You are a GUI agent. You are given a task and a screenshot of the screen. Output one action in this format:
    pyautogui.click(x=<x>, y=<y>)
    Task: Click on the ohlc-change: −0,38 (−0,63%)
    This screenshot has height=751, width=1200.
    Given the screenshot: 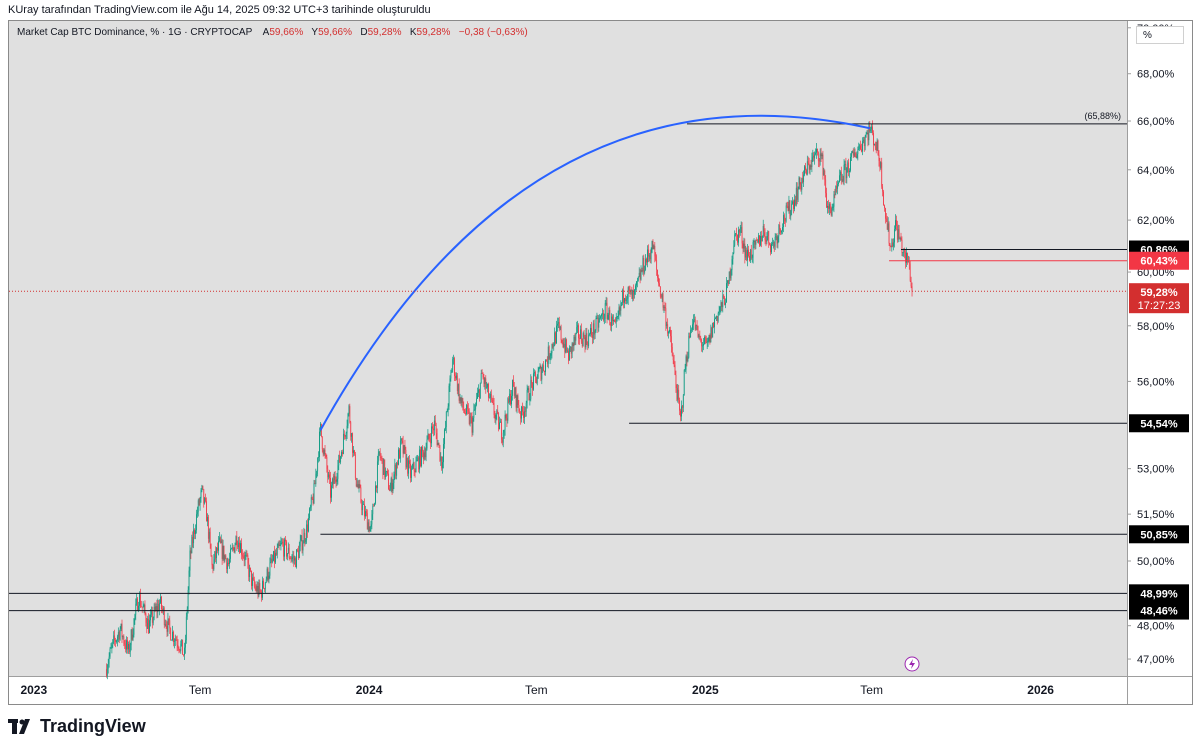 What is the action you would take?
    pyautogui.click(x=493, y=32)
    